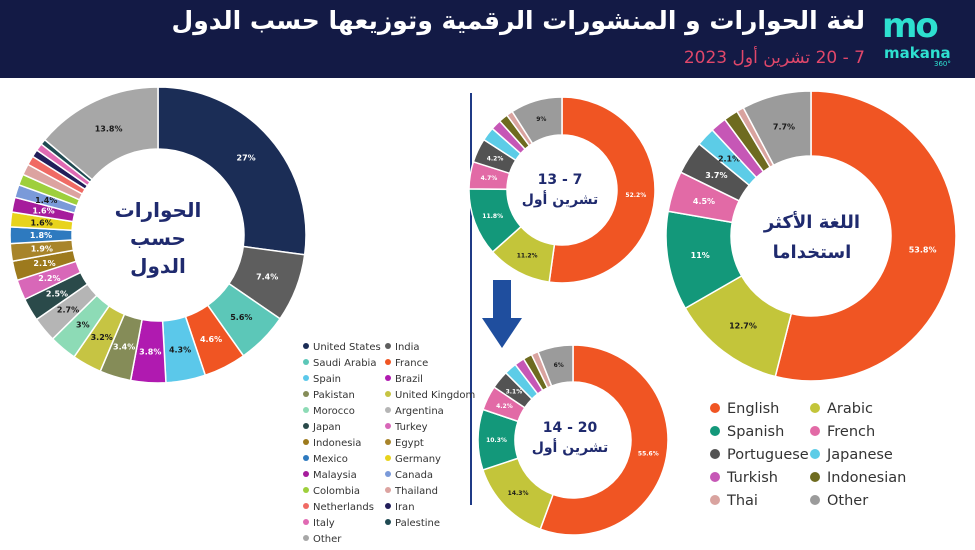 Image resolution: width=975 pixels, height=550 pixels. I want to click on countries-legend-item: France, so click(406, 364).